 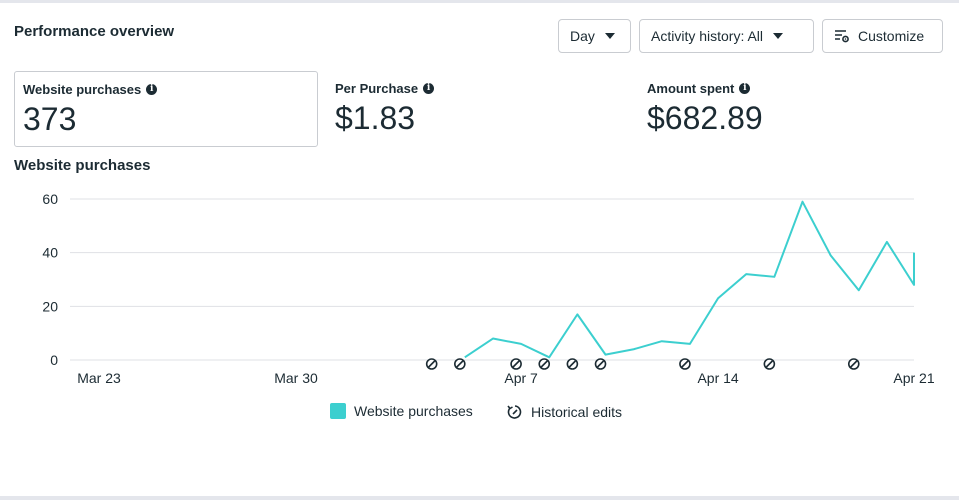 I want to click on x-tick-label: Apr 21, so click(x=913, y=378).